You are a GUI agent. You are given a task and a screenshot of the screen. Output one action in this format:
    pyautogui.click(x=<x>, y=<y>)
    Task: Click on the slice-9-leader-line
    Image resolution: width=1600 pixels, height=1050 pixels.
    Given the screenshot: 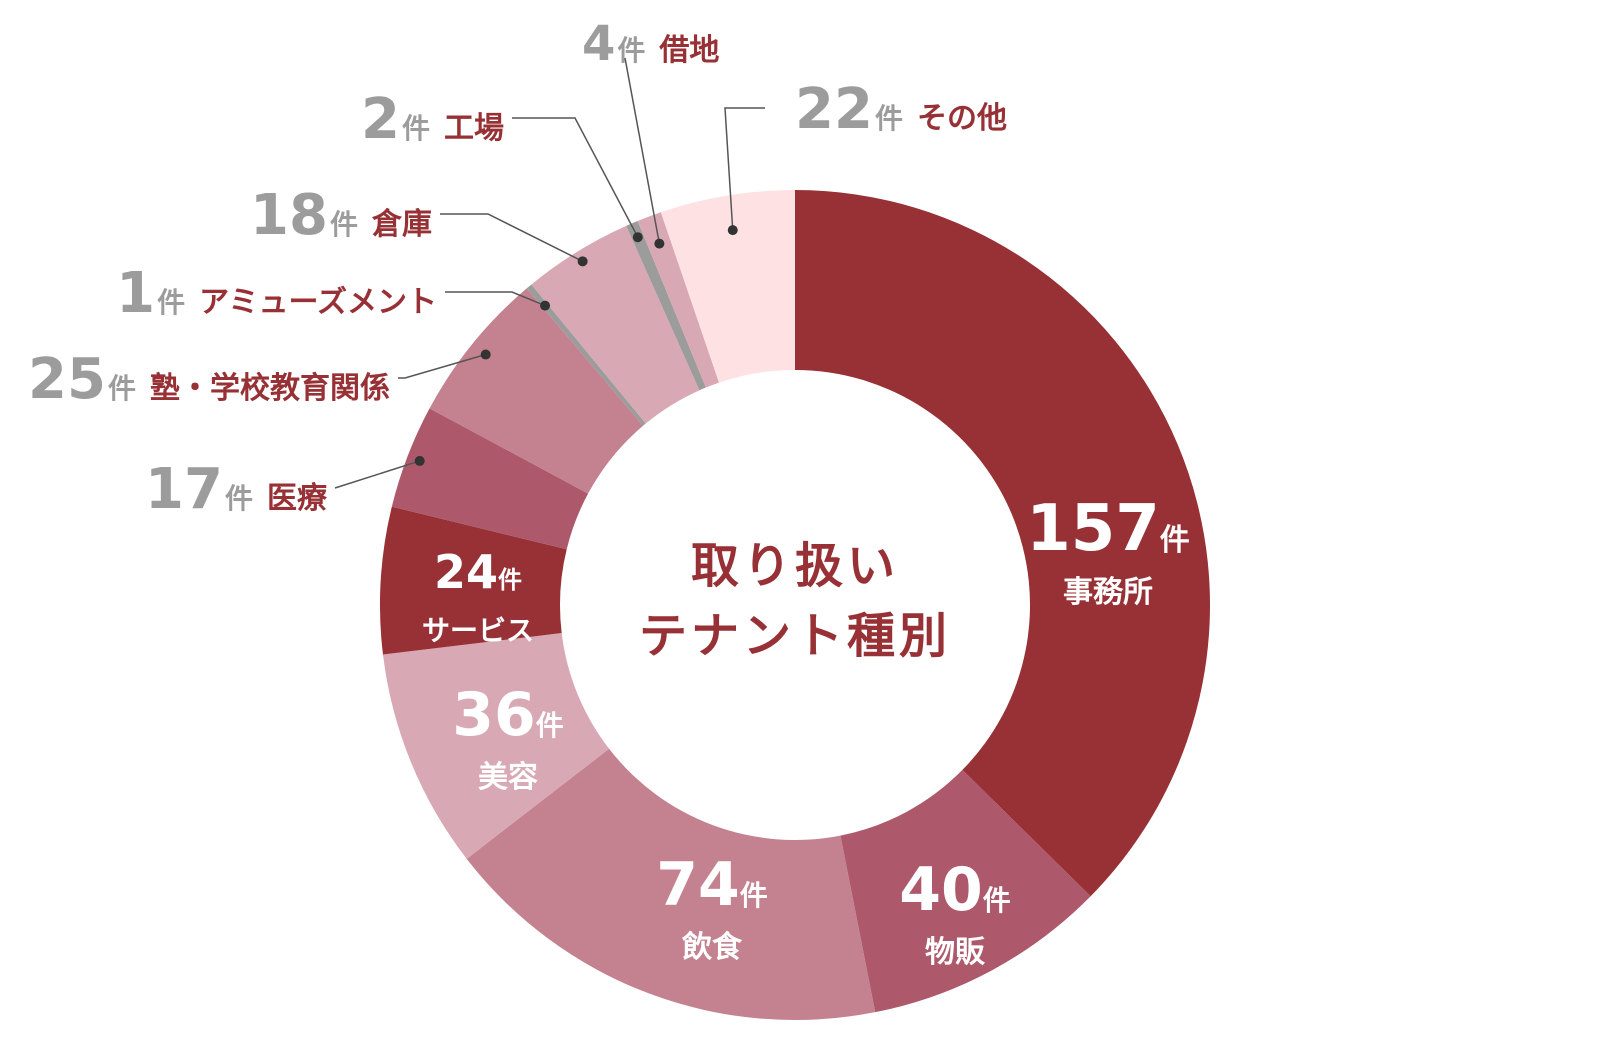 What is the action you would take?
    pyautogui.click(x=575, y=177)
    